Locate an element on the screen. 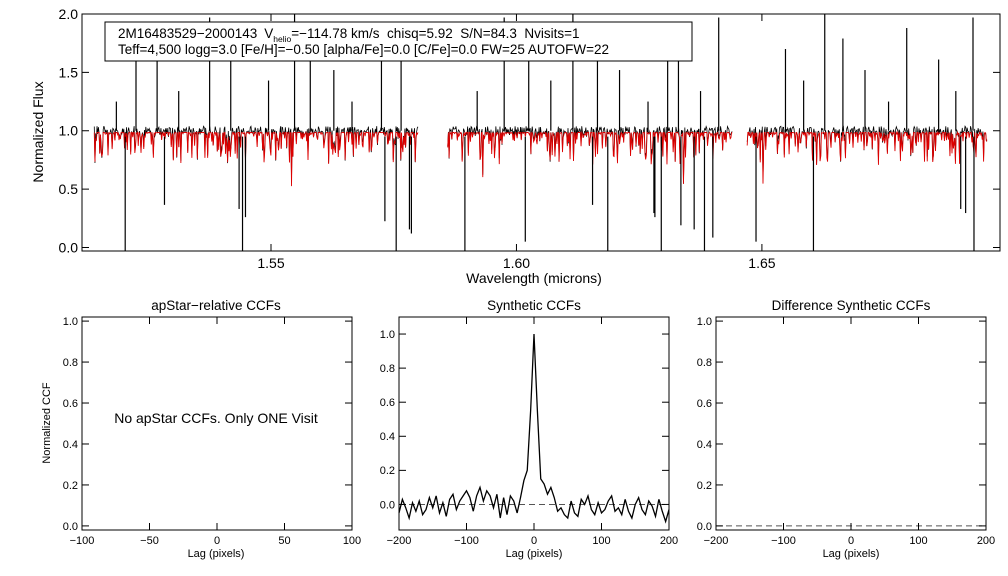 The height and width of the screenshot is (576, 1008). info-box-frame is located at coordinates (398, 41).